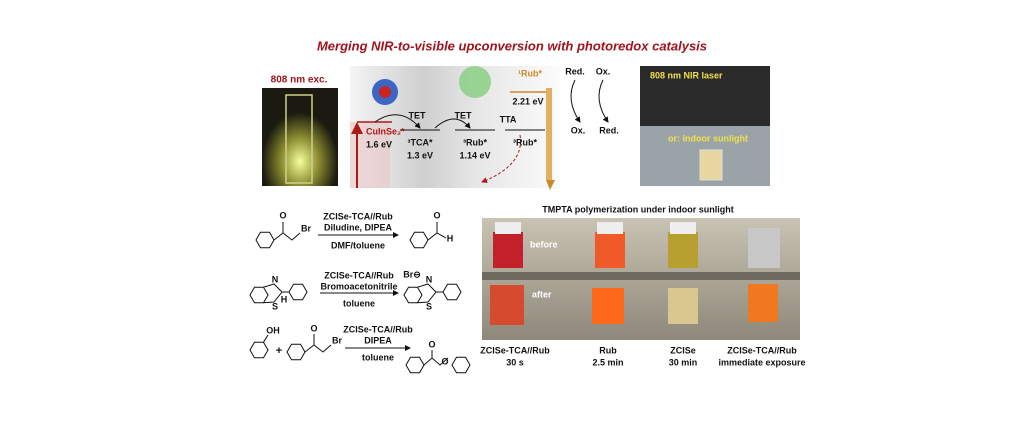 The width and height of the screenshot is (1035, 425). What do you see at coordinates (273, 330) in the screenshot?
I see `atom: OH` at bounding box center [273, 330].